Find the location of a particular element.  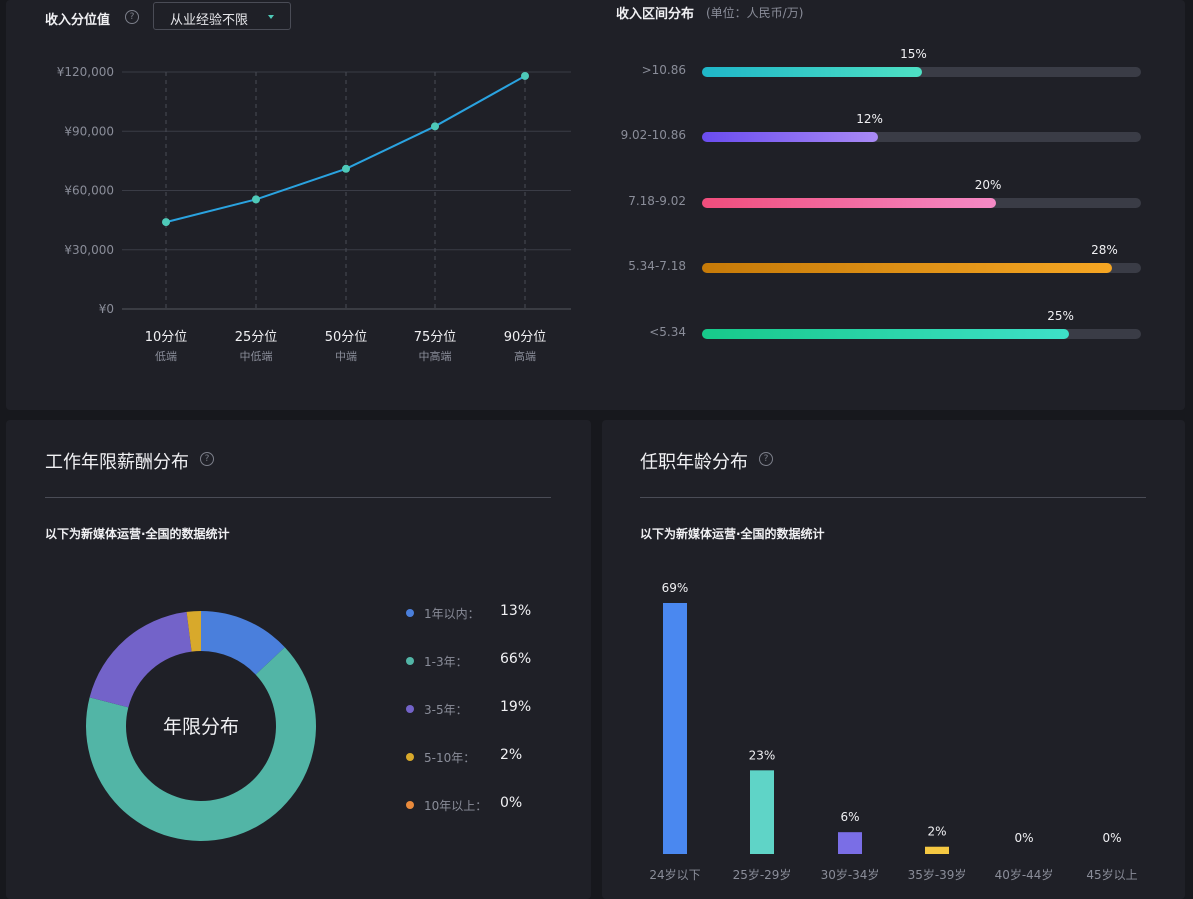

income-range-title: 收入区间分布 is located at coordinates (655, 14).